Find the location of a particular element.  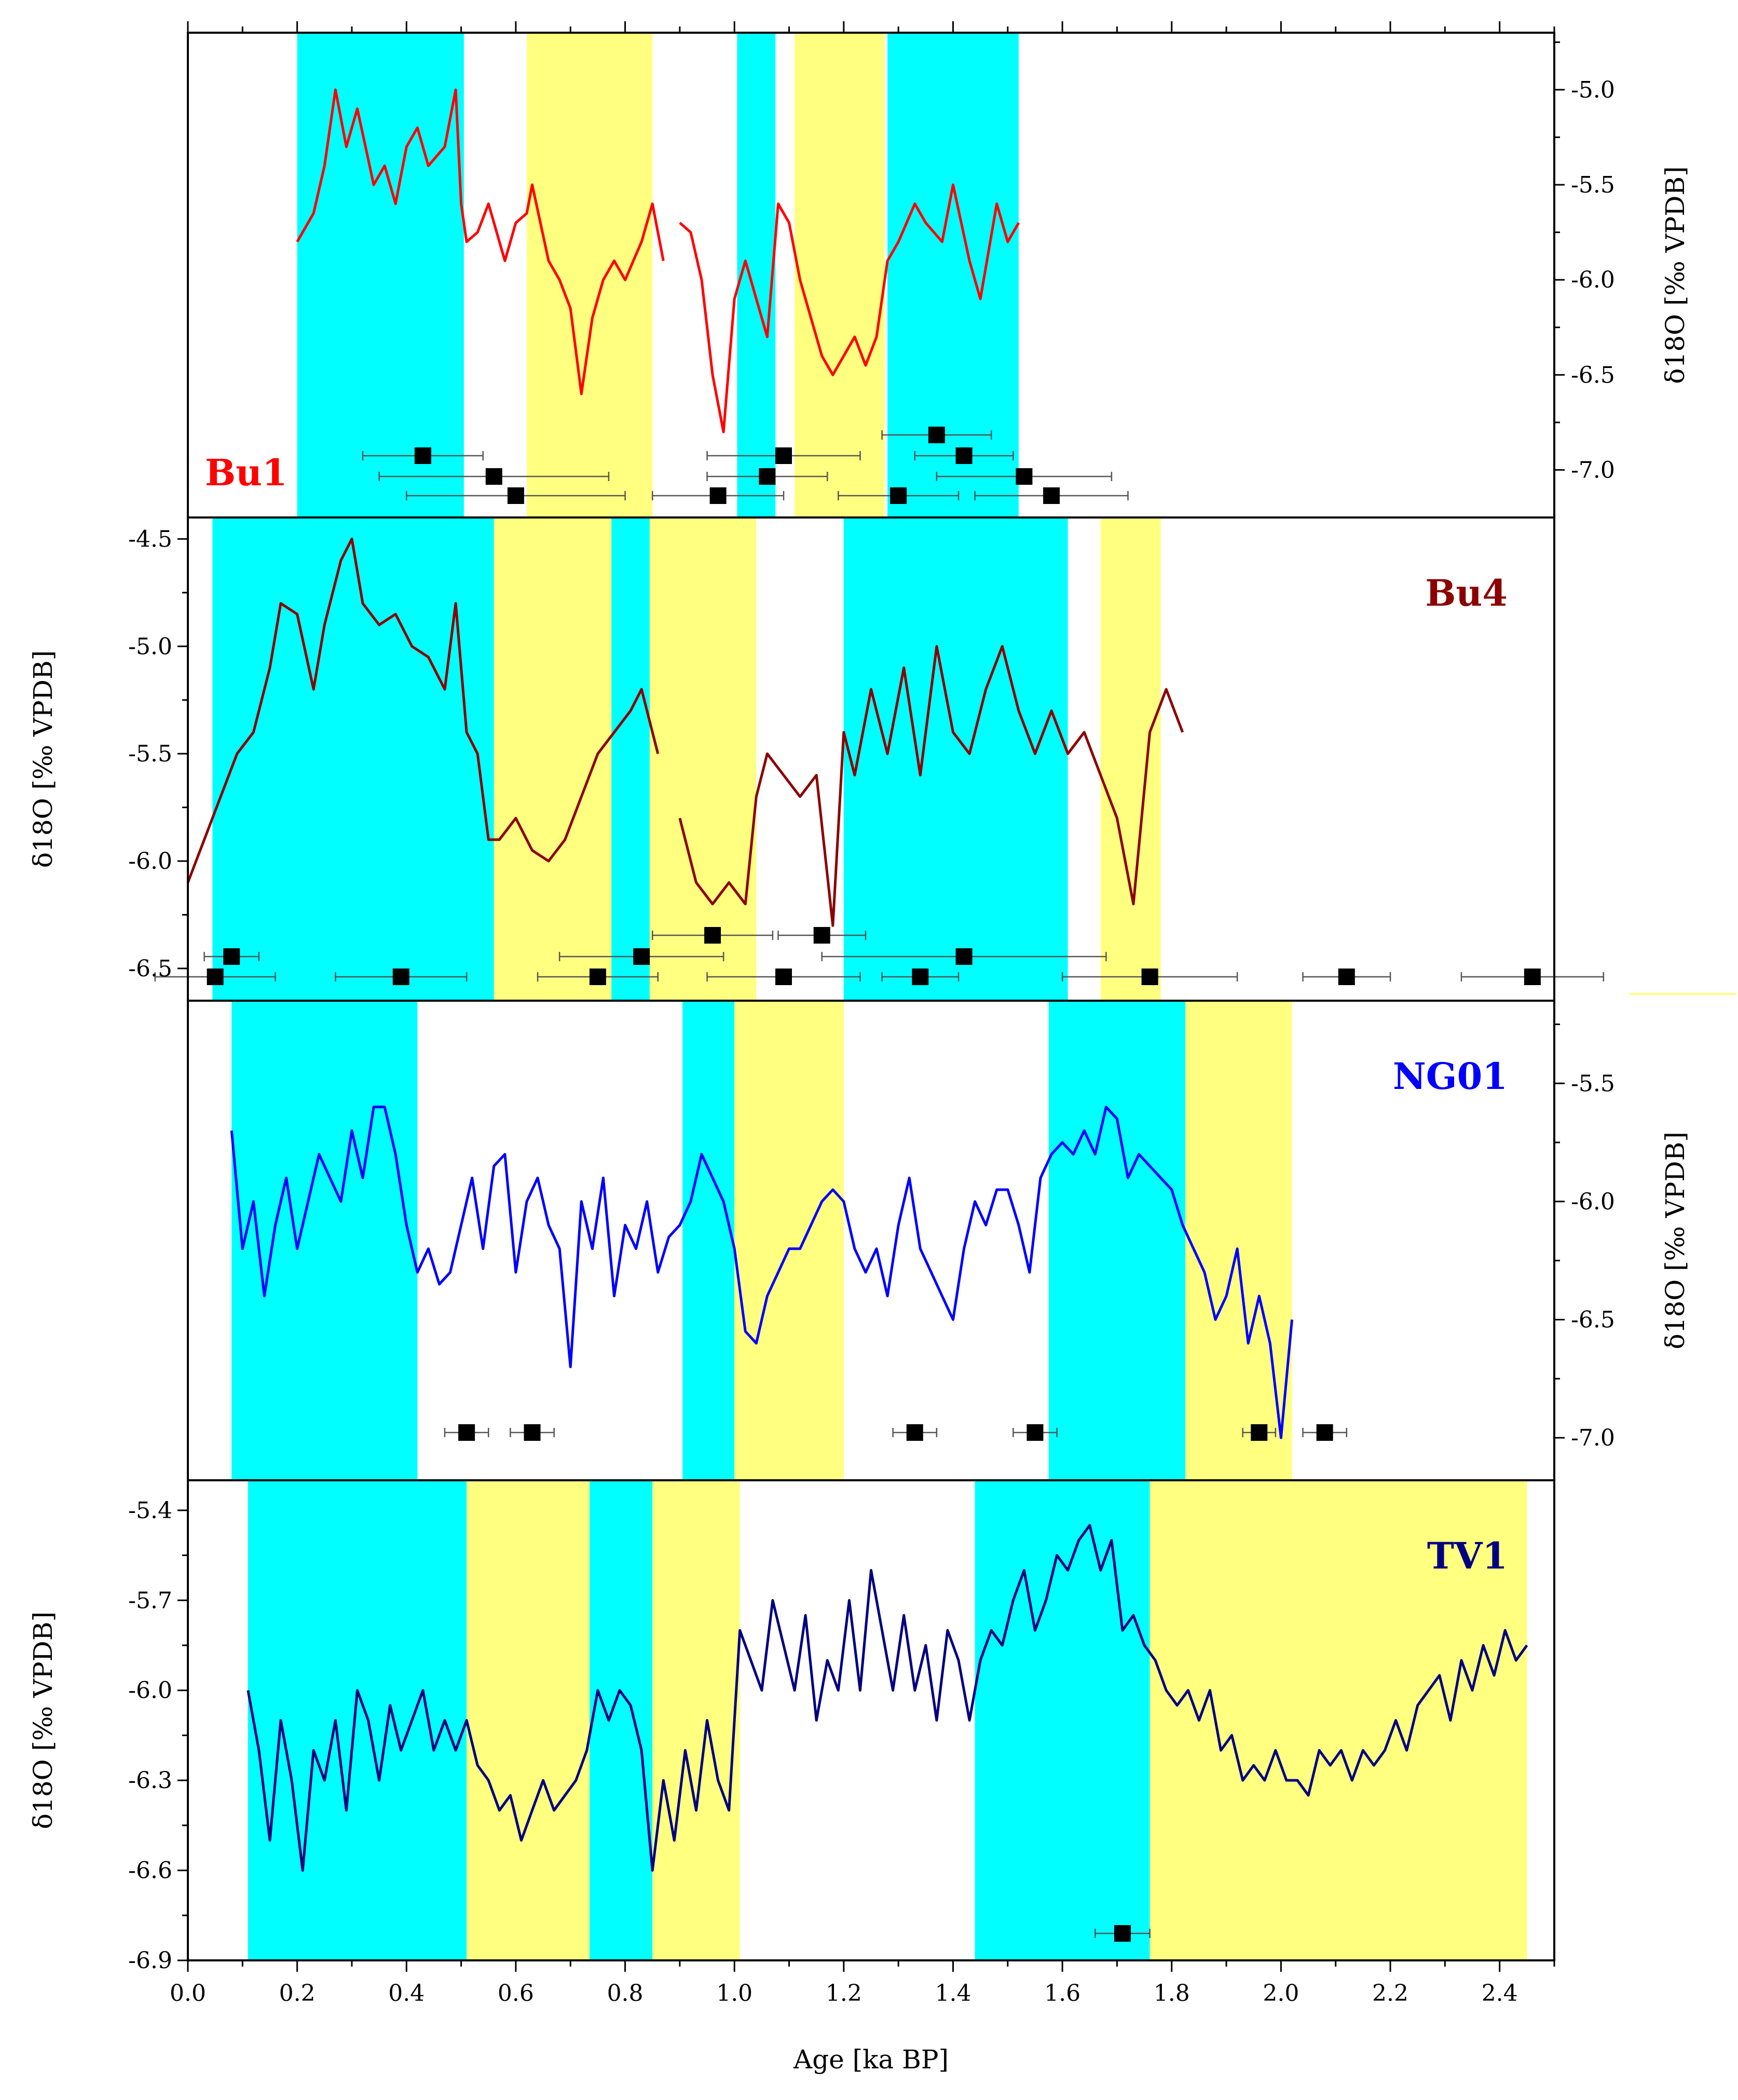

y-tick-label: -6.6 is located at coordinates (150, 1871).